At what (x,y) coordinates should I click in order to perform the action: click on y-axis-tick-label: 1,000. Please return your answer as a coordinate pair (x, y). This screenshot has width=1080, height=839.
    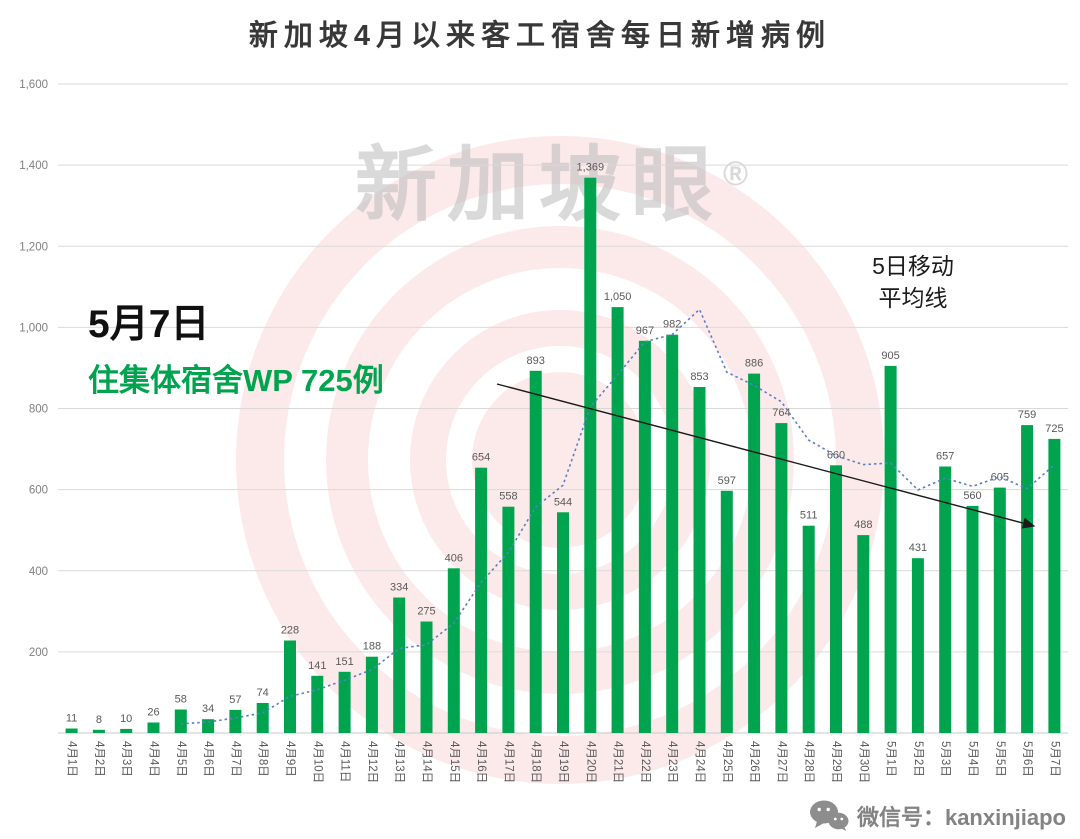
    Looking at the image, I should click on (33, 328).